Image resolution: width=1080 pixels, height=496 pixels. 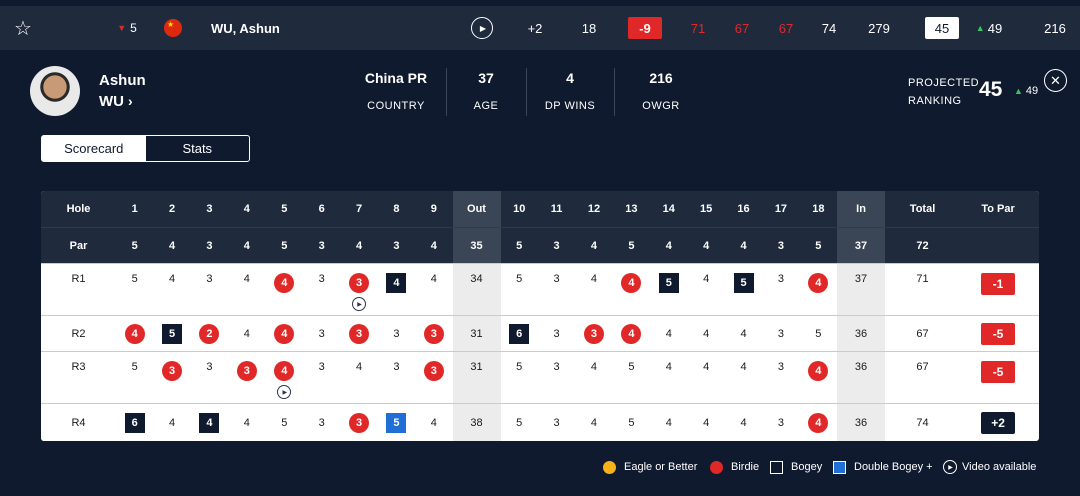 What do you see at coordinates (922, 245) in the screenshot?
I see `par-total: 72` at bounding box center [922, 245].